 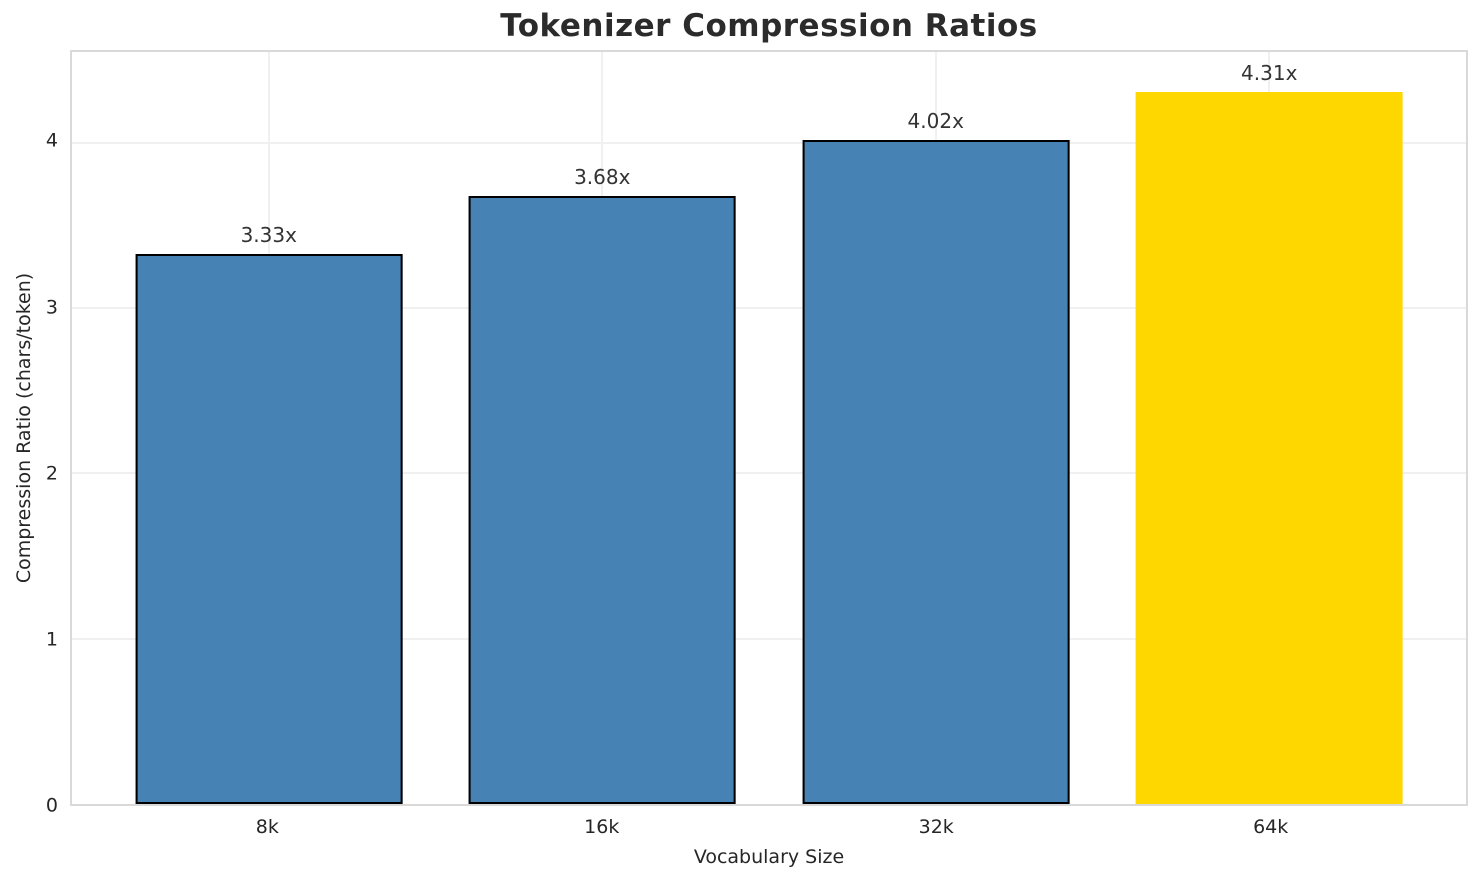 What do you see at coordinates (51, 639) in the screenshot?
I see `ytick-label-1: 1` at bounding box center [51, 639].